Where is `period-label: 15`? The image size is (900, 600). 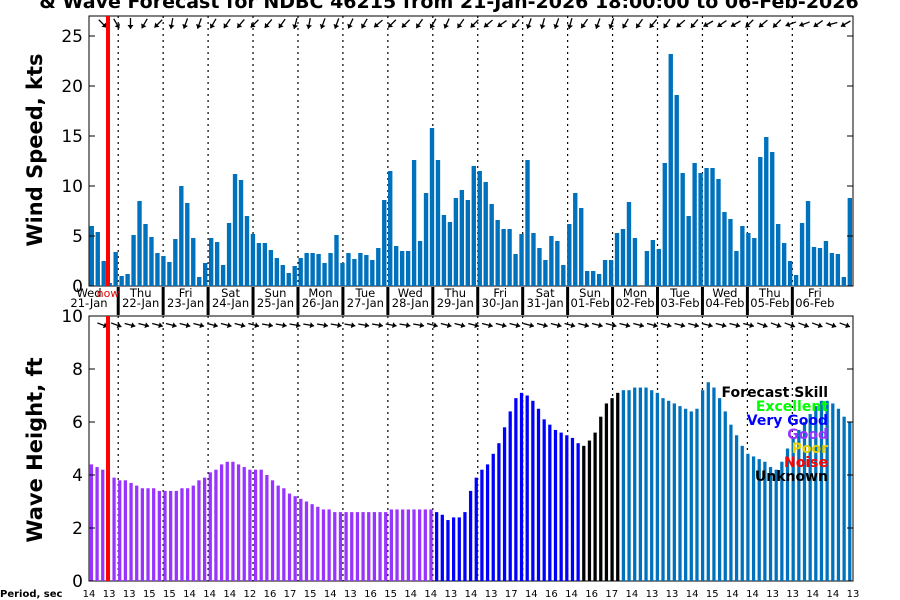
period-label: 15 is located at coordinates (390, 594).